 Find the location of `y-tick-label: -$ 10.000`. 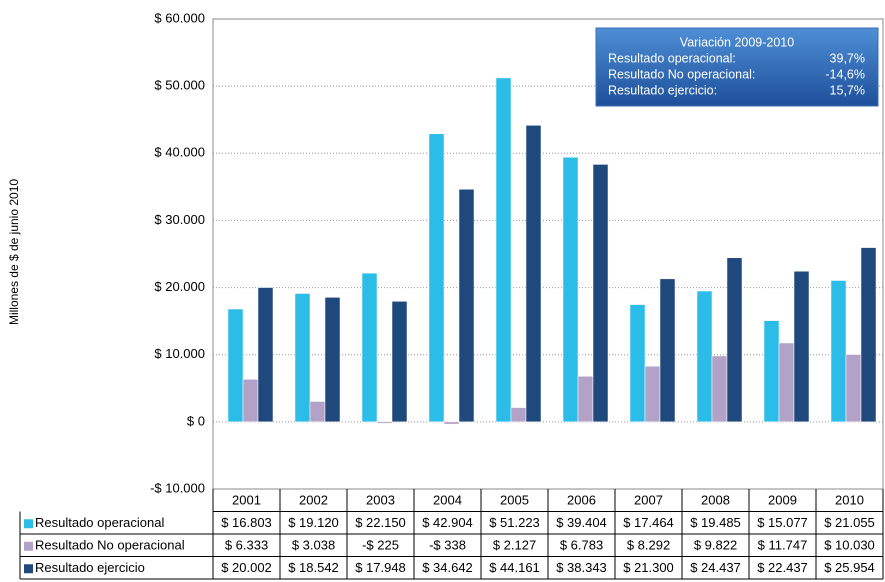

y-tick-label: -$ 10.000 is located at coordinates (177, 487).